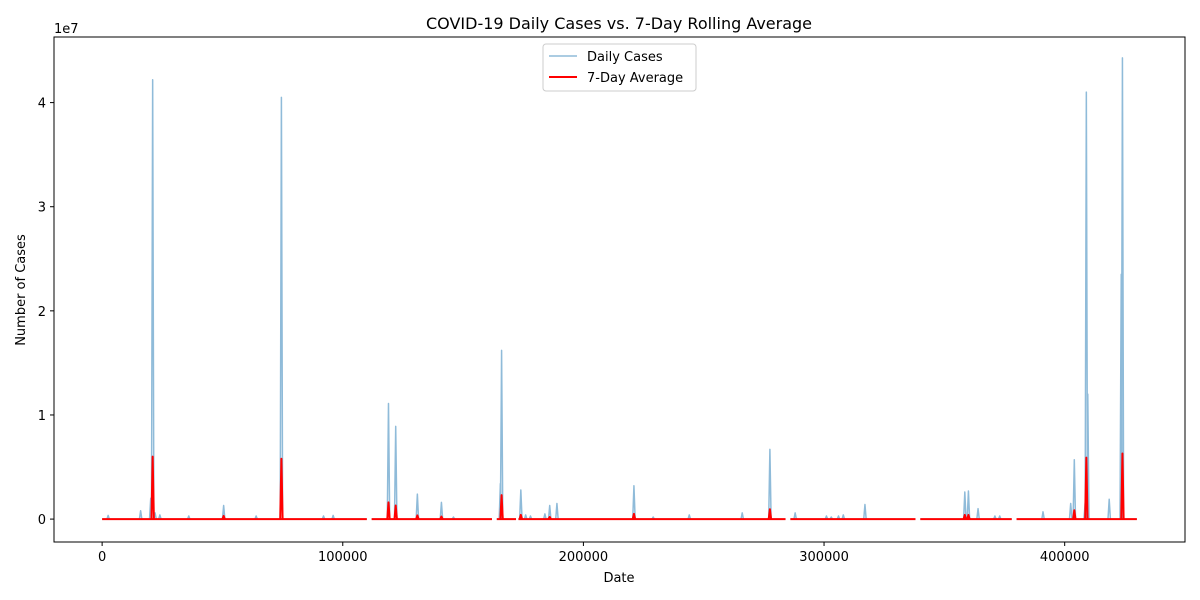 This screenshot has height=600, width=1200. Describe the element at coordinates (584, 557) in the screenshot. I see `x-tick-label: 200000` at that location.